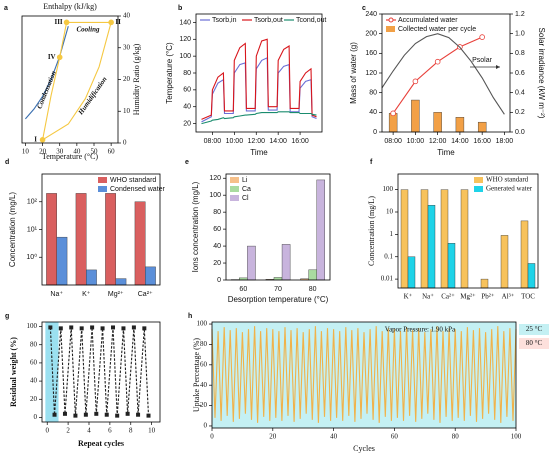 The height and width of the screenshot is (457, 550). I want to click on x-tick-label: 18:00, so click(505, 141).